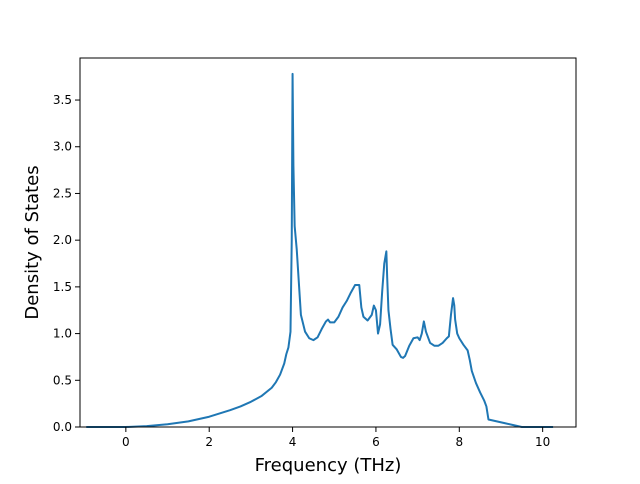 This screenshot has width=640, height=484. I want to click on x-tick-label: 2, so click(209, 442).